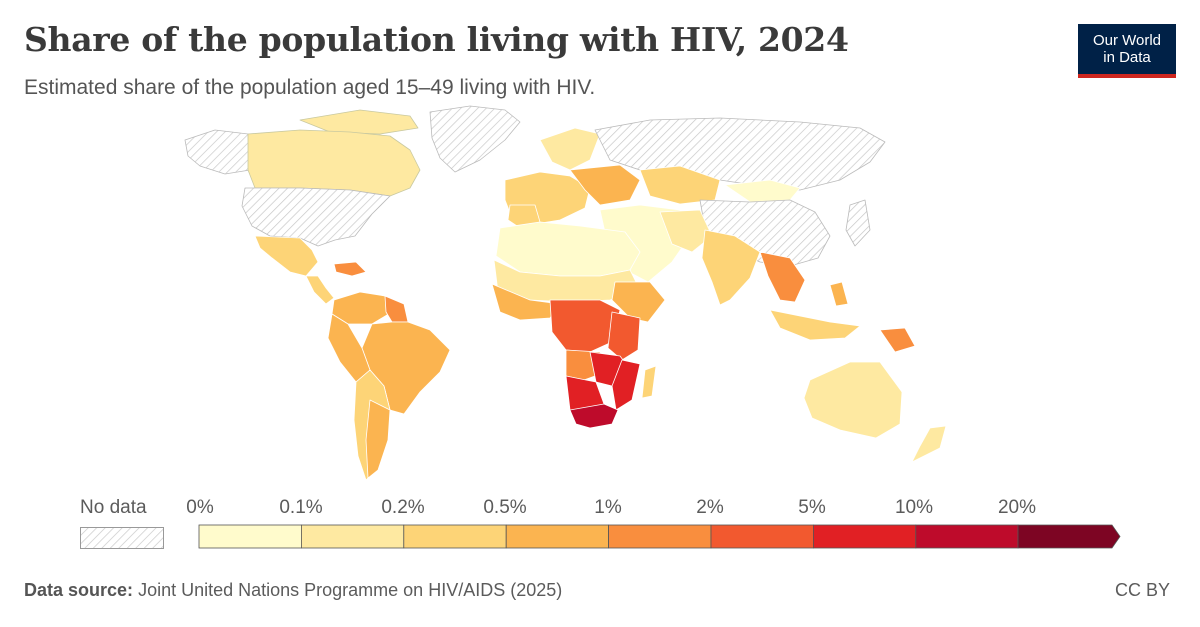 Image resolution: width=1200 pixels, height=627 pixels. Describe the element at coordinates (79, 590) in the screenshot. I see `source-label: Data source:` at that location.